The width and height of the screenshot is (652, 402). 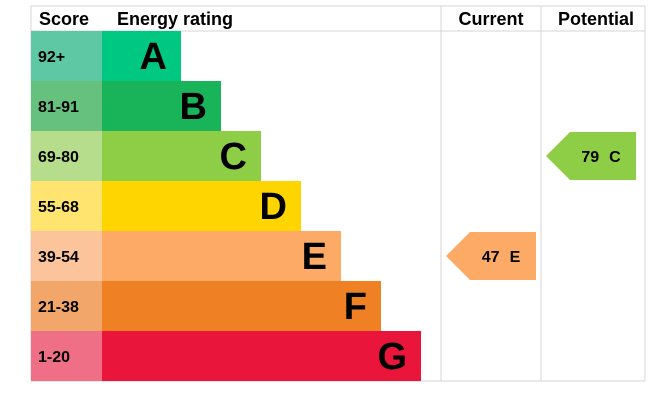 What do you see at coordinates (233, 157) in the screenshot?
I see `band-letter: C` at bounding box center [233, 157].